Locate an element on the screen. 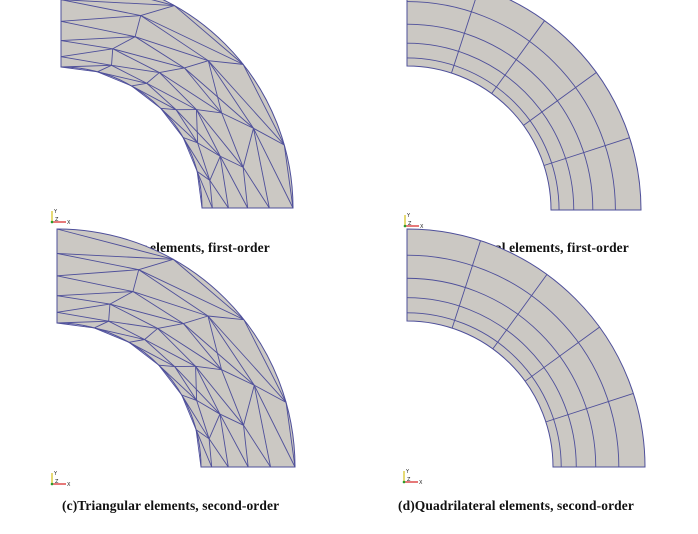  mesh-quadrilateral-first-order: YZ X is located at coordinates (522, 115).